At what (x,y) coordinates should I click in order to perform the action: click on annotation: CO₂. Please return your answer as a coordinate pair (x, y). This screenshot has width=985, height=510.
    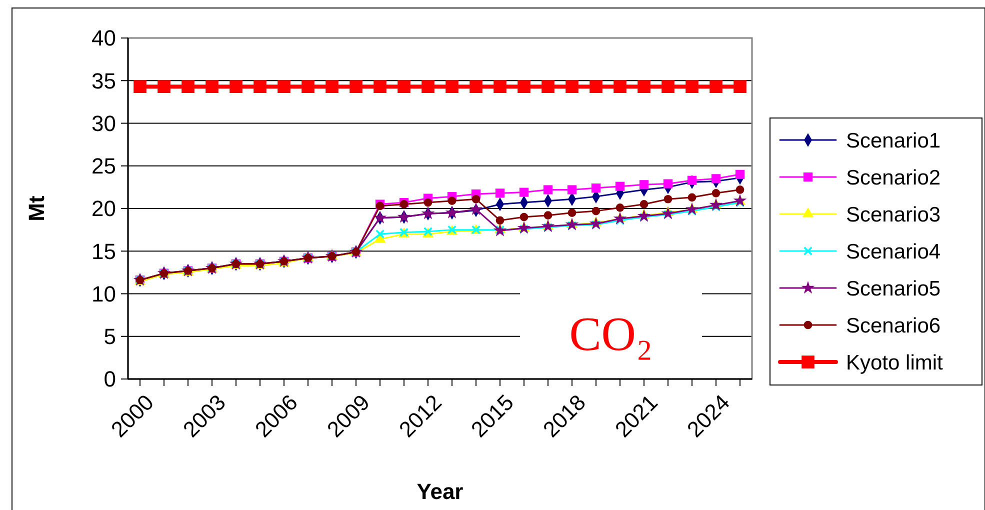
    Looking at the image, I should click on (611, 334).